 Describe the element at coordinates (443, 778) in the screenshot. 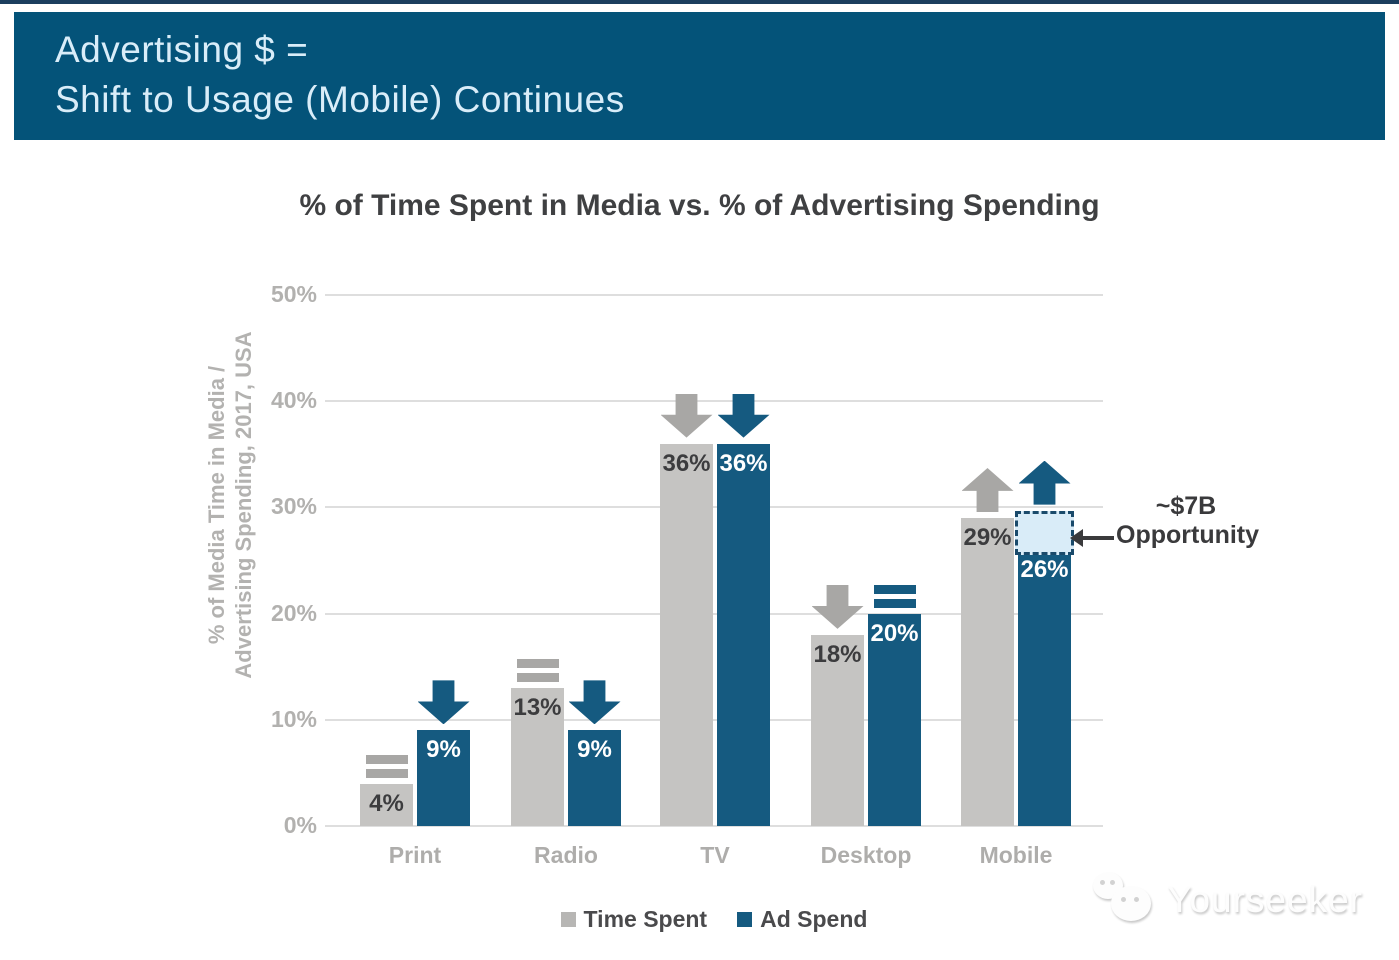

I see `bar-print-ad-spend: 9%` at that location.